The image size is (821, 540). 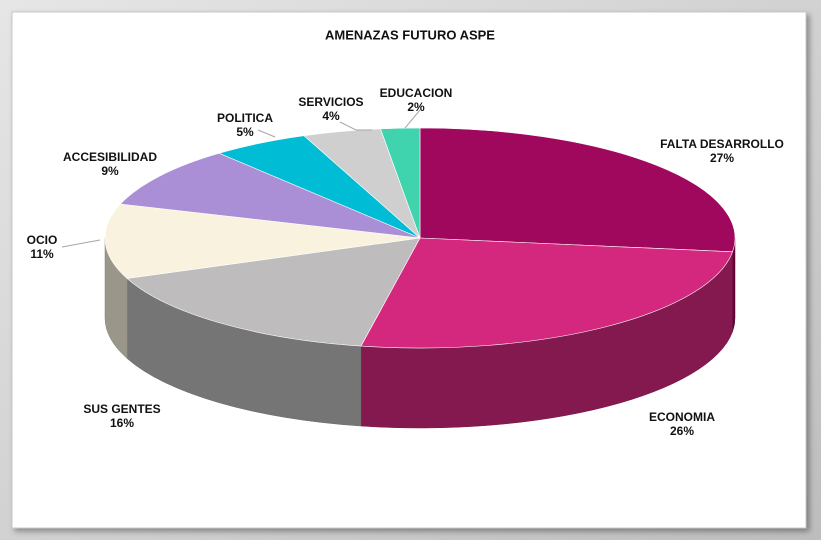 I want to click on slice-value-label: 16%, so click(x=122, y=423).